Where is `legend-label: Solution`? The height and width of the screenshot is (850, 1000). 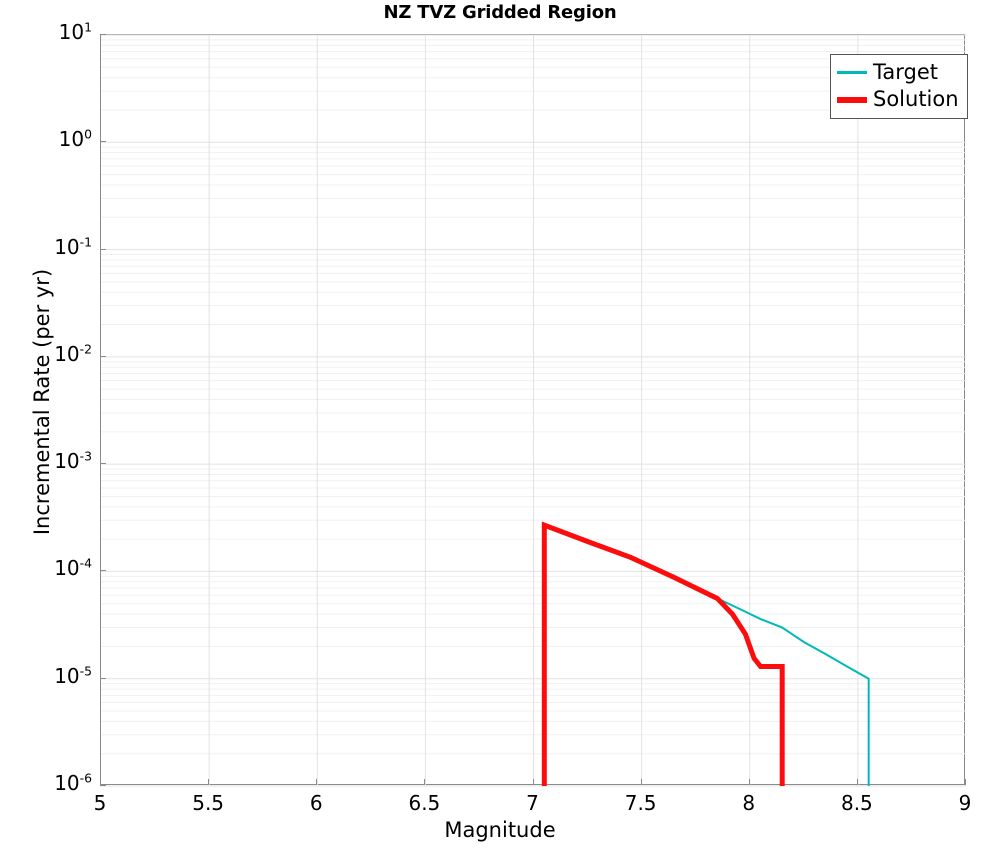
legend-label: Solution is located at coordinates (916, 99).